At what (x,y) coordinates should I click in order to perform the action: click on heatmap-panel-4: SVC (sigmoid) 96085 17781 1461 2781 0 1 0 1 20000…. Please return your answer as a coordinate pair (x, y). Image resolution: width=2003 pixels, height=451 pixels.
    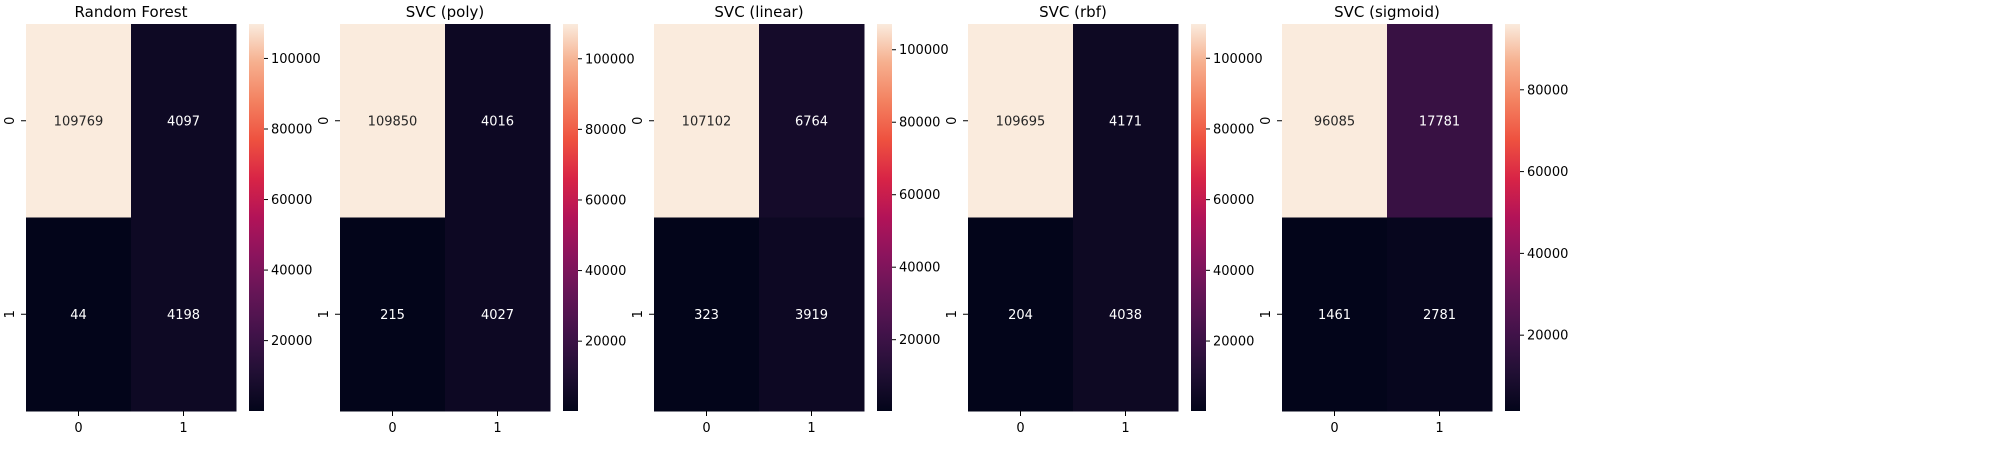
    Looking at the image, I should click on (1413, 219).